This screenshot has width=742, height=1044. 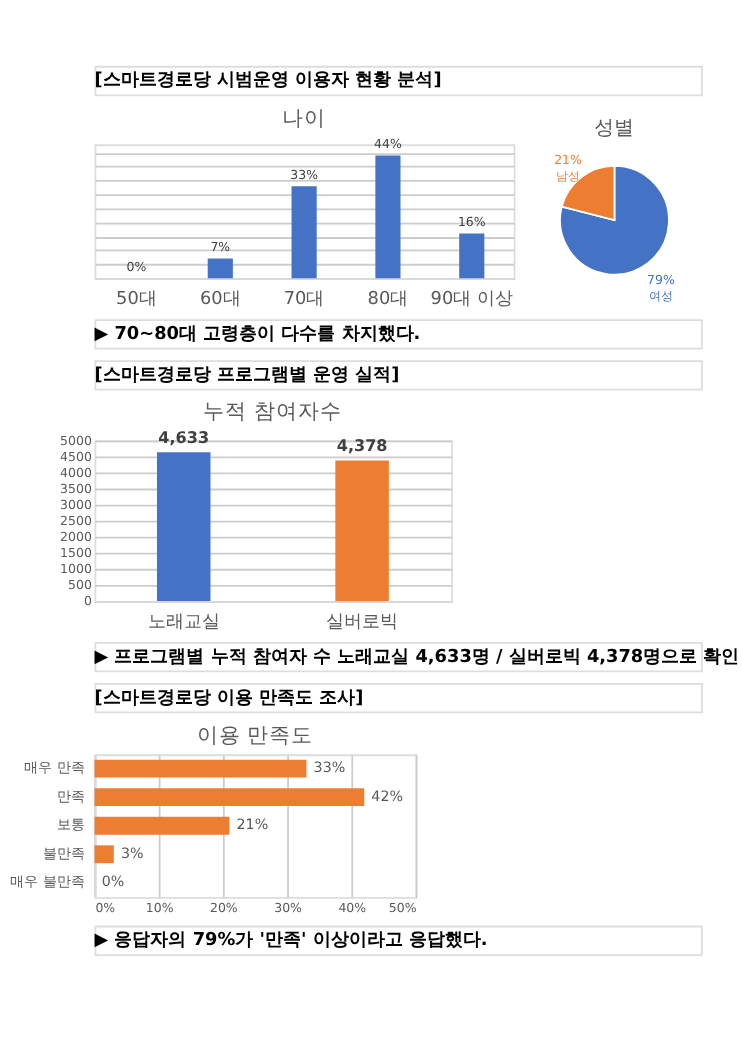 What do you see at coordinates (247, 375) in the screenshot?
I see `text: [스마트경로당 프로그램별 운영 실적]` at bounding box center [247, 375].